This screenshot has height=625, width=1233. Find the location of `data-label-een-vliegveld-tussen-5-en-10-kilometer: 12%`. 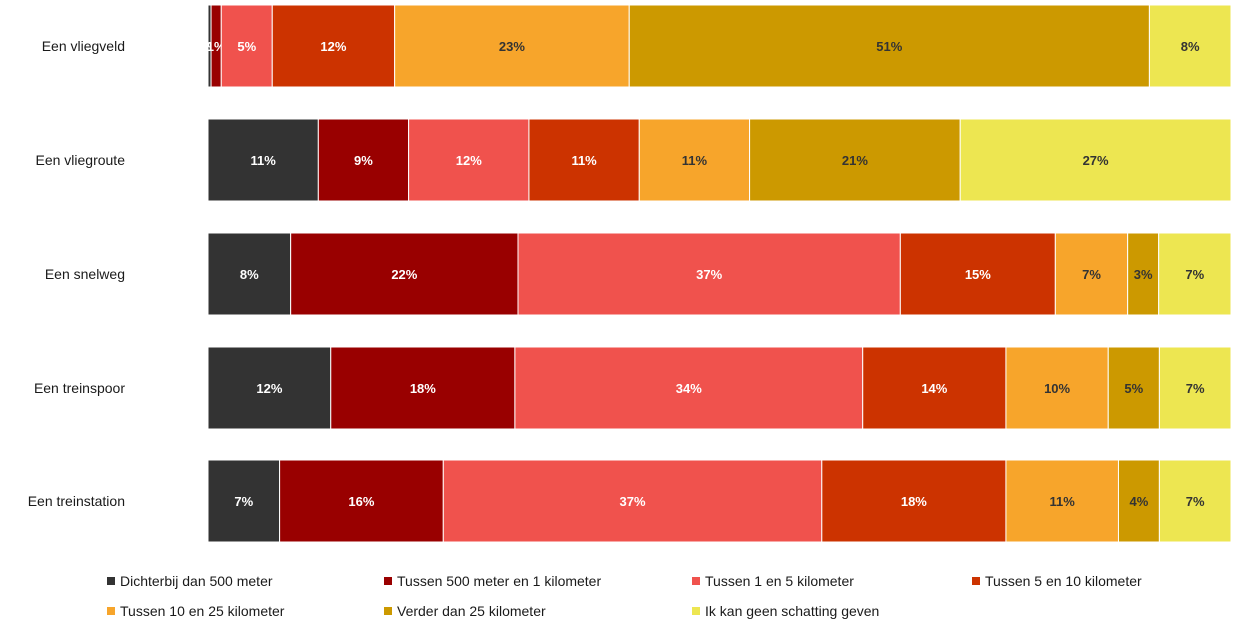

data-label-een-vliegveld-tussen-5-en-10-kilometer: 12% is located at coordinates (333, 46).